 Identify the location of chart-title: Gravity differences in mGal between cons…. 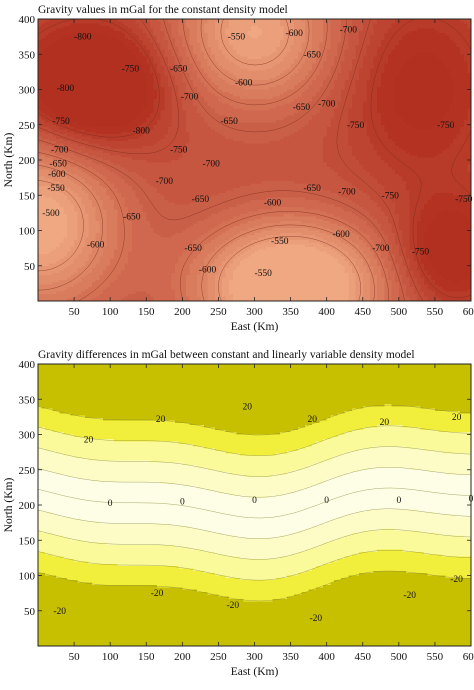
(226, 355).